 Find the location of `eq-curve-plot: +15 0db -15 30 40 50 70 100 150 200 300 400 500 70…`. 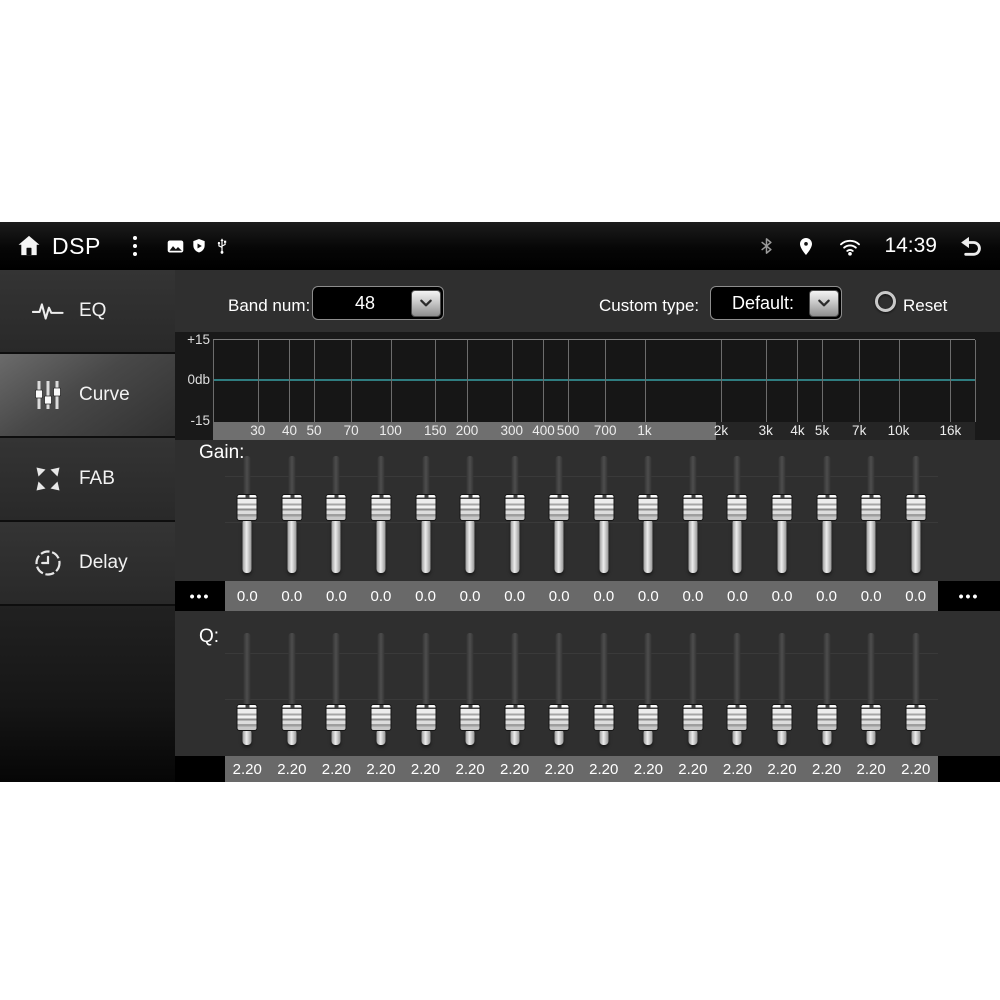

eq-curve-plot: +15 0db -15 30 40 50 70 100 150 200 300 400 500 70… is located at coordinates (587, 386).